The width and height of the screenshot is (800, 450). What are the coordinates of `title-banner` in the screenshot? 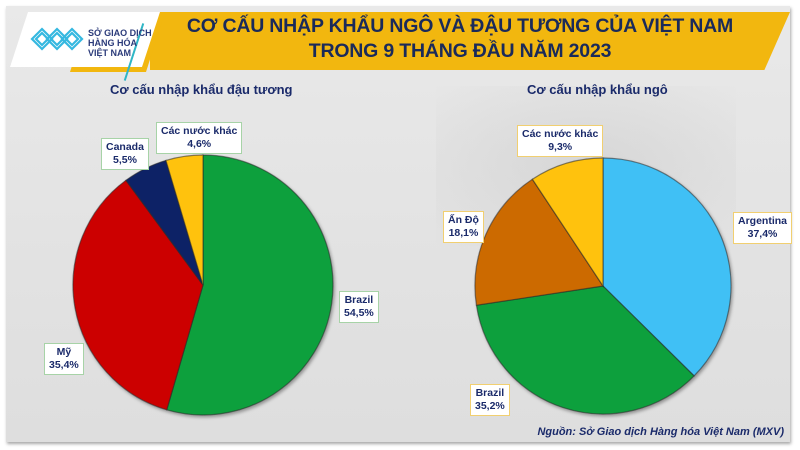 It's located at (470, 41).